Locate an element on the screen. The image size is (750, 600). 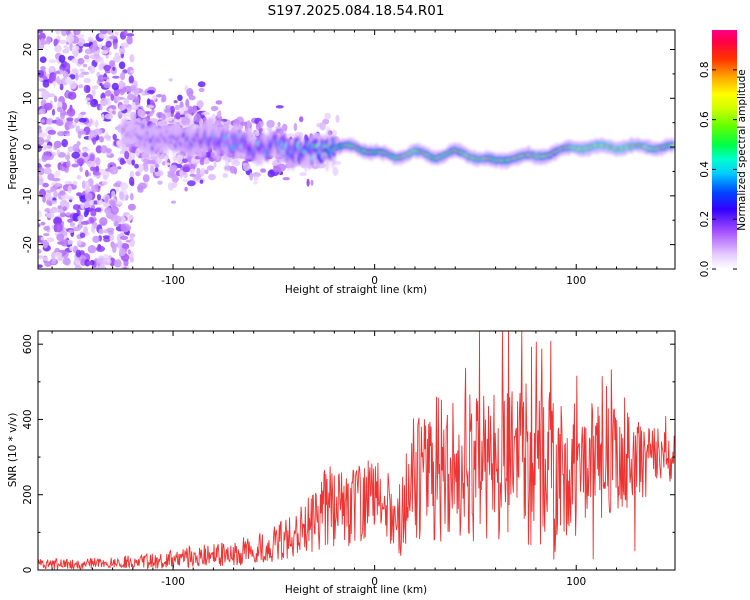
colorbar-tick-label: 0.0 is located at coordinates (705, 269).